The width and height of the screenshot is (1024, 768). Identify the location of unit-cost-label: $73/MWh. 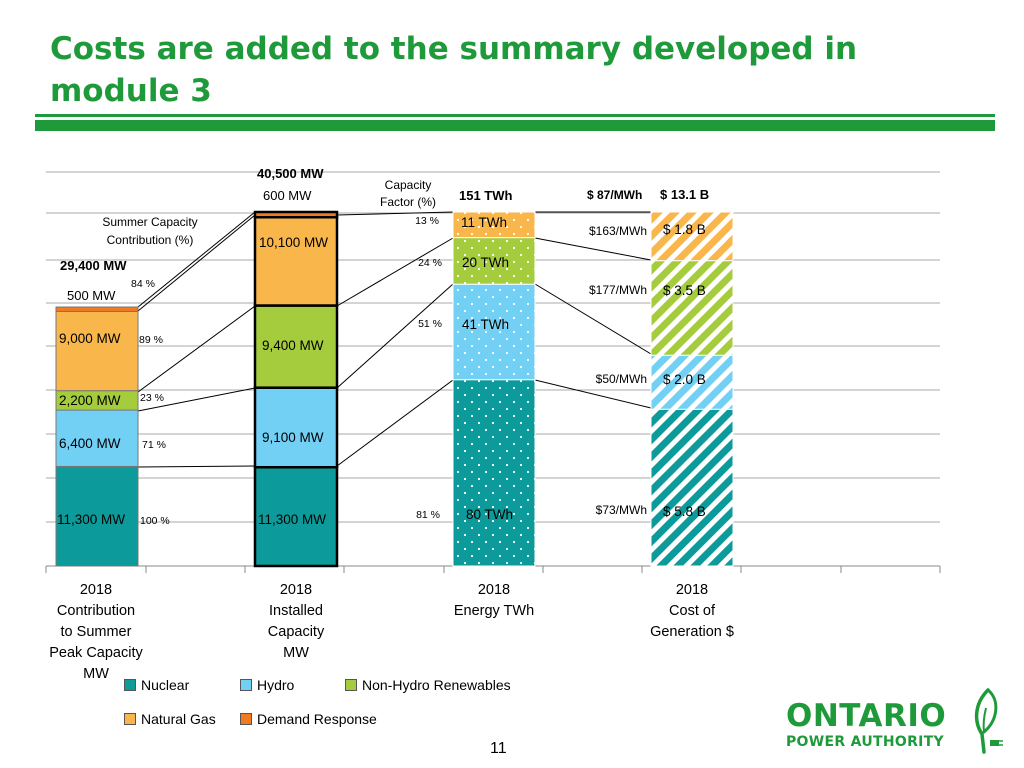
(621, 510).